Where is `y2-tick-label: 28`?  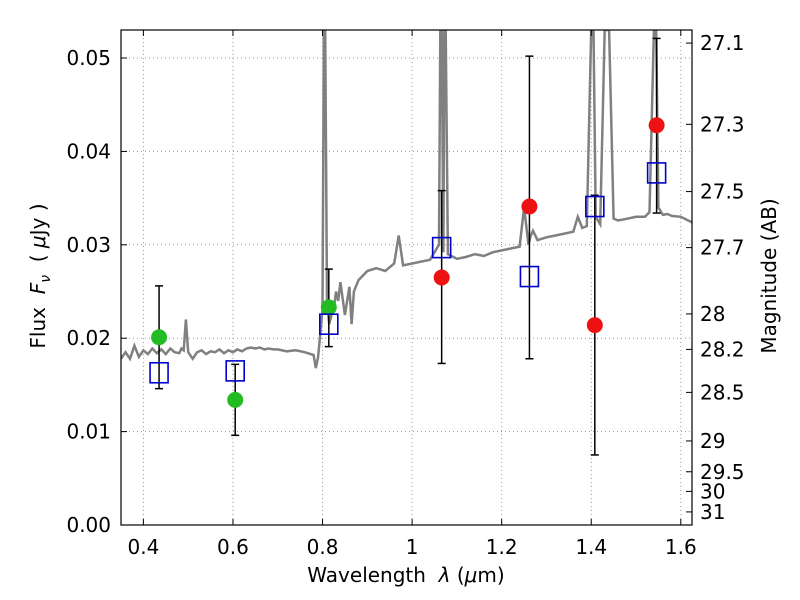
y2-tick-label: 28 is located at coordinates (712, 314).